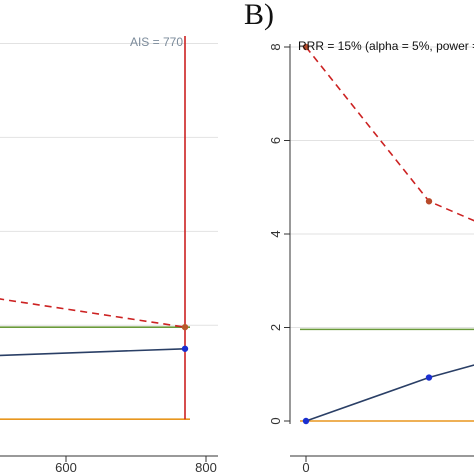 Image resolution: width=474 pixels, height=474 pixels. I want to click on y-tick-label: 8, so click(275, 46).